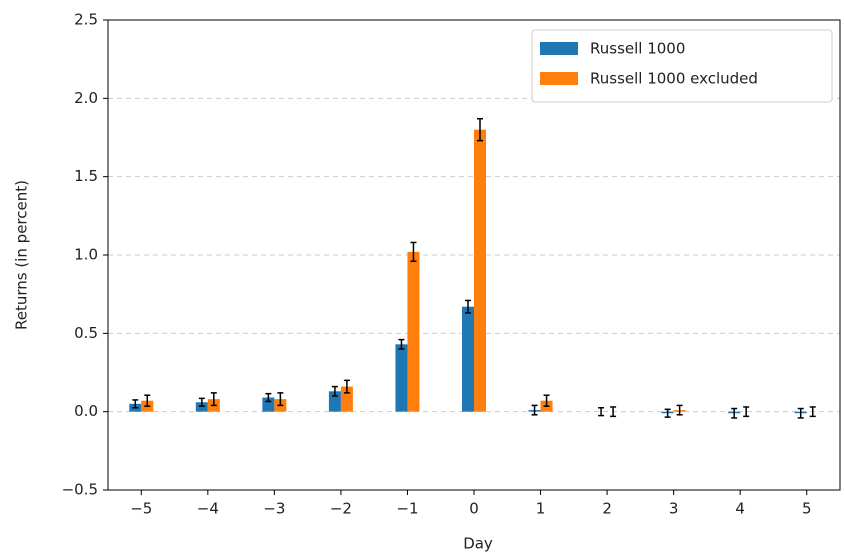 The width and height of the screenshot is (844, 558). What do you see at coordinates (607, 509) in the screenshot?
I see `x-tick-label: 2` at bounding box center [607, 509].